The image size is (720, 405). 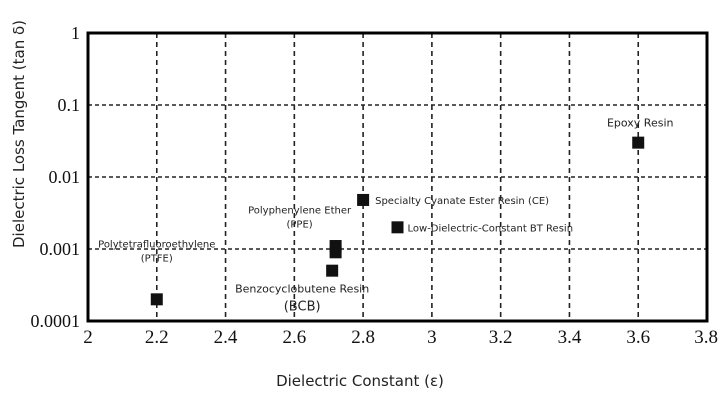 I want to click on y-axis-label: Dielectric Loss Tangent (tan δ), so click(x=19, y=134).